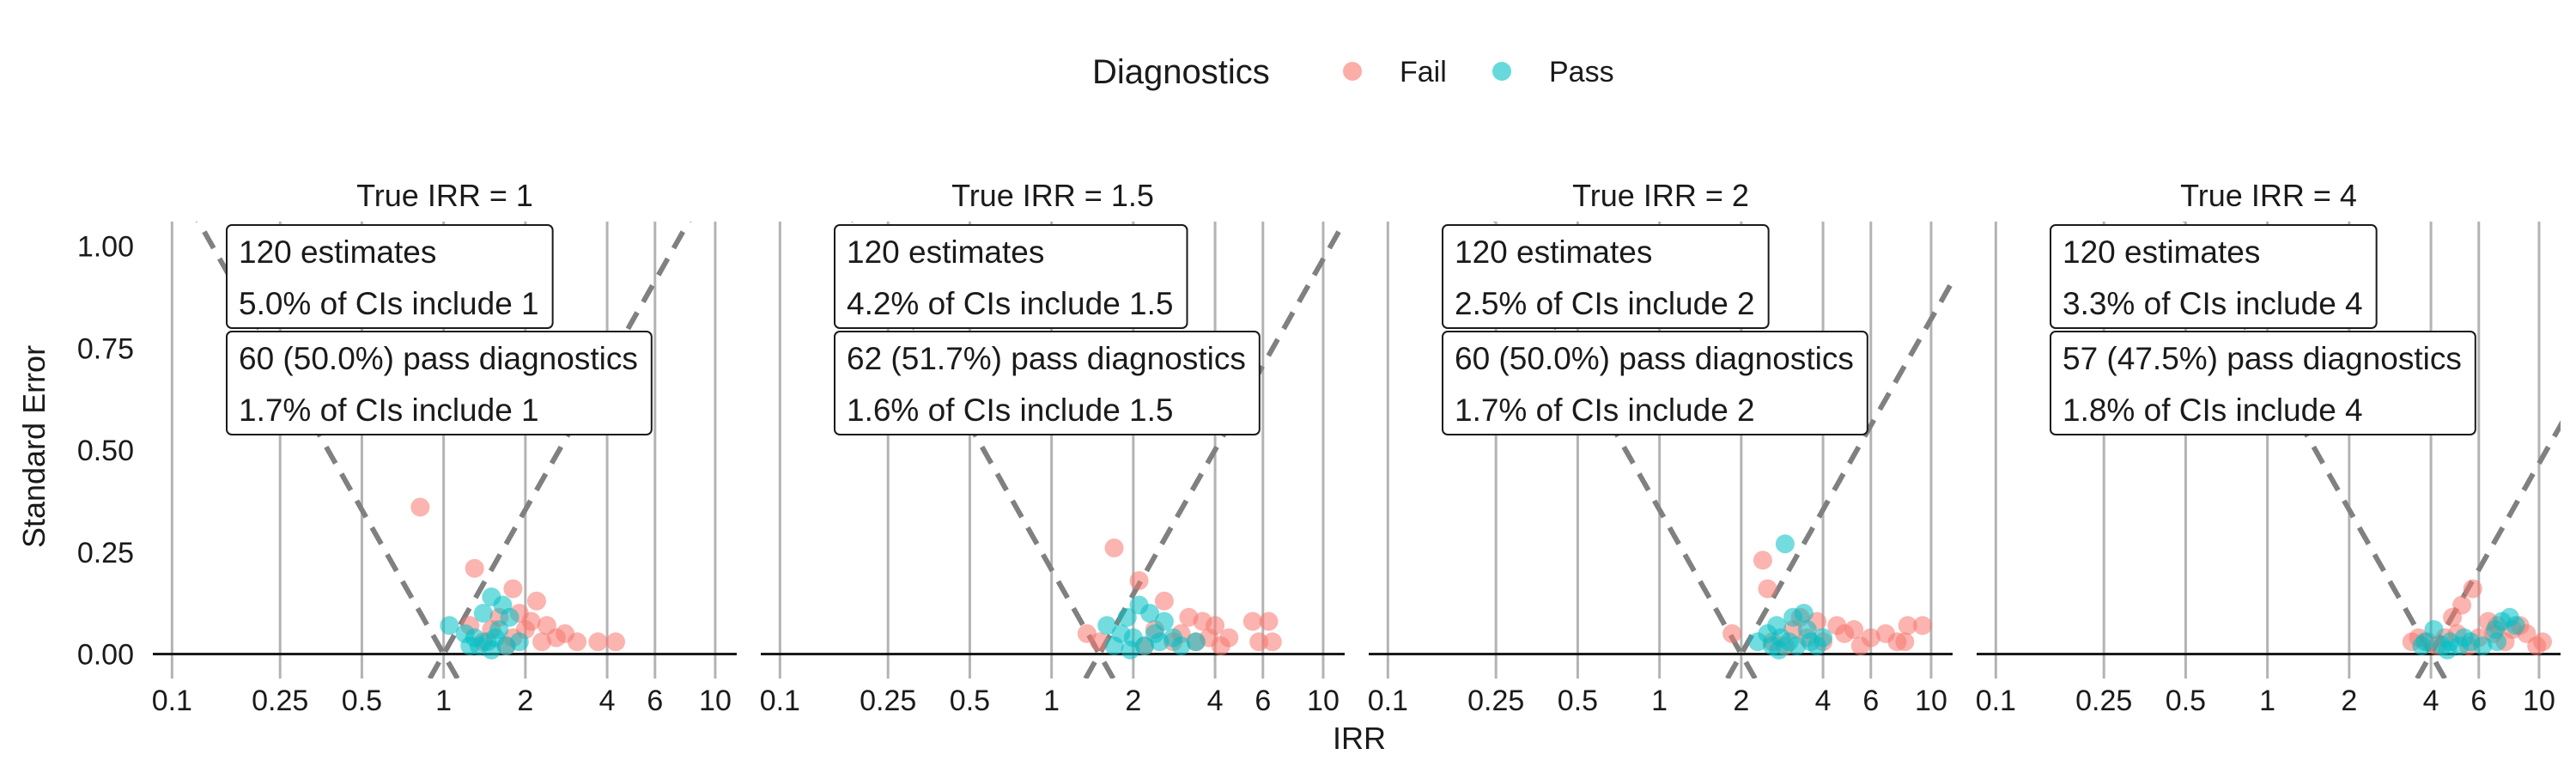  What do you see at coordinates (389, 410) in the screenshot?
I see `diagnostics-box-line: 1.7% of CIs include 1` at bounding box center [389, 410].